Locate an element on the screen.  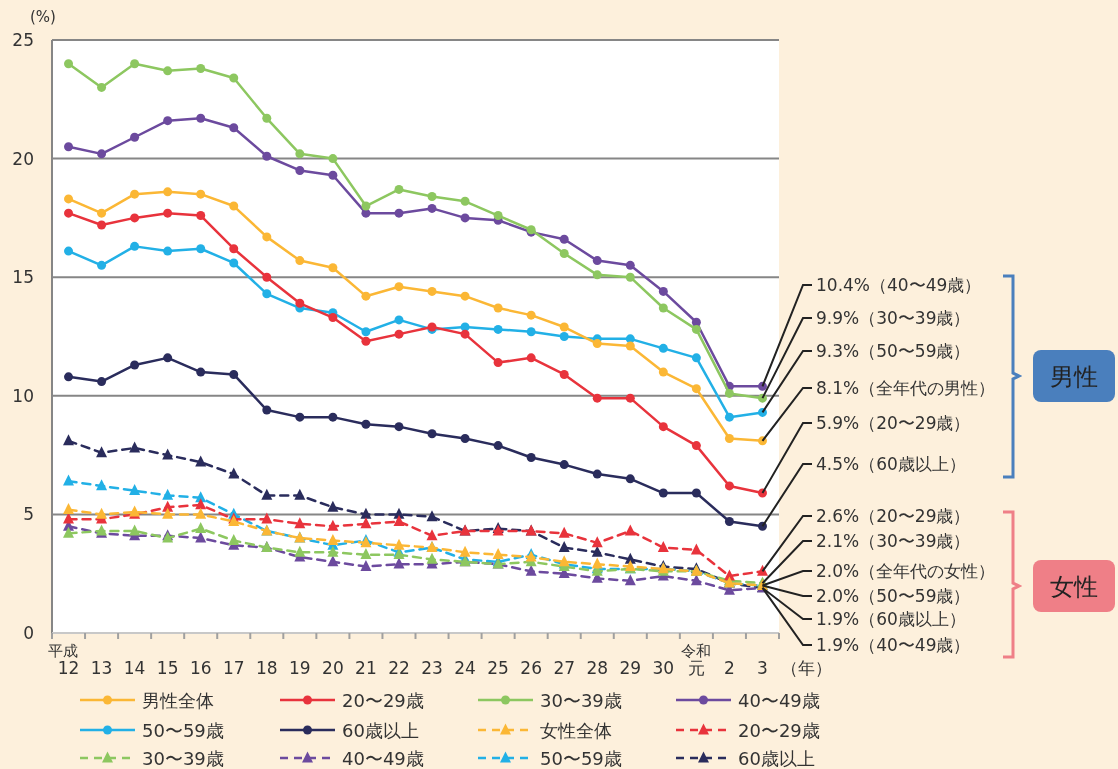
annotation: 8.1%（全年代の男性） is located at coordinates (906, 388).